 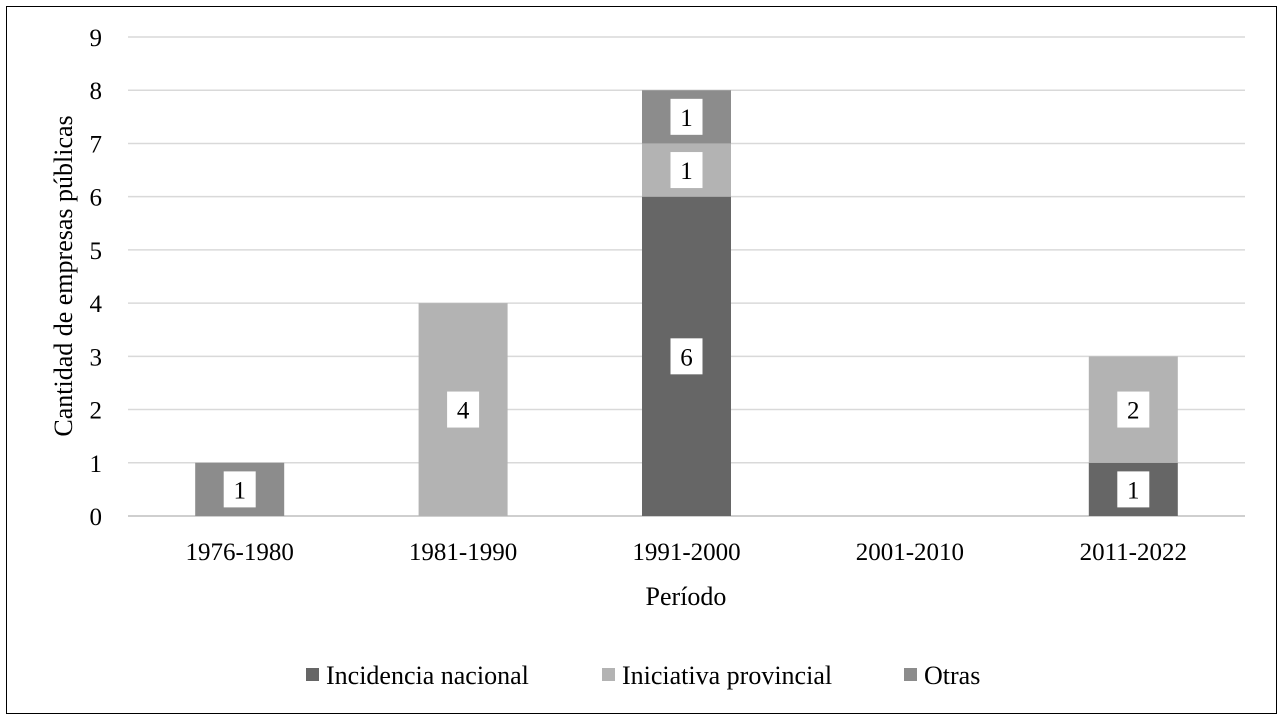 I want to click on x-tick-label: 1981-1990, so click(x=463, y=552).